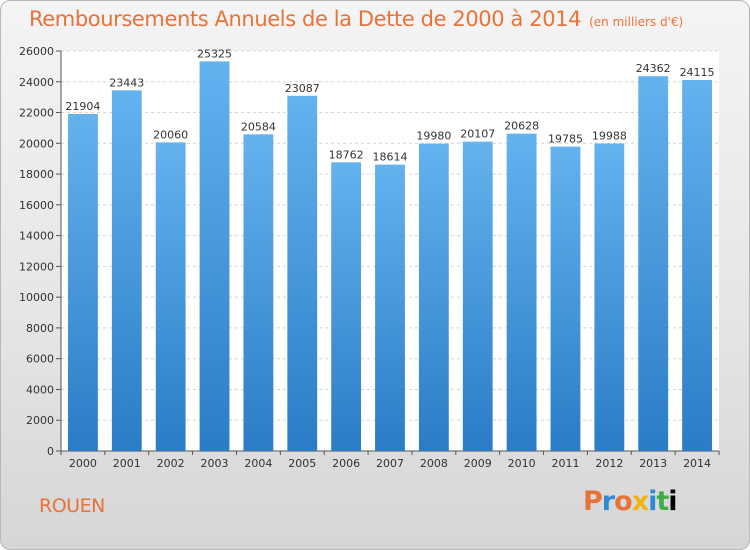 This screenshot has width=750, height=550. Describe the element at coordinates (36, 51) in the screenshot. I see `y-tick-label: 26000` at that location.